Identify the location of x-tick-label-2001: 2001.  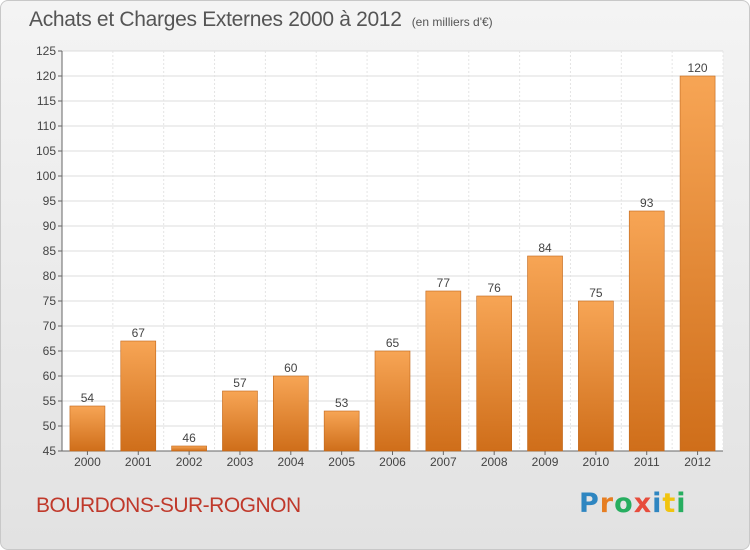
(138, 462).